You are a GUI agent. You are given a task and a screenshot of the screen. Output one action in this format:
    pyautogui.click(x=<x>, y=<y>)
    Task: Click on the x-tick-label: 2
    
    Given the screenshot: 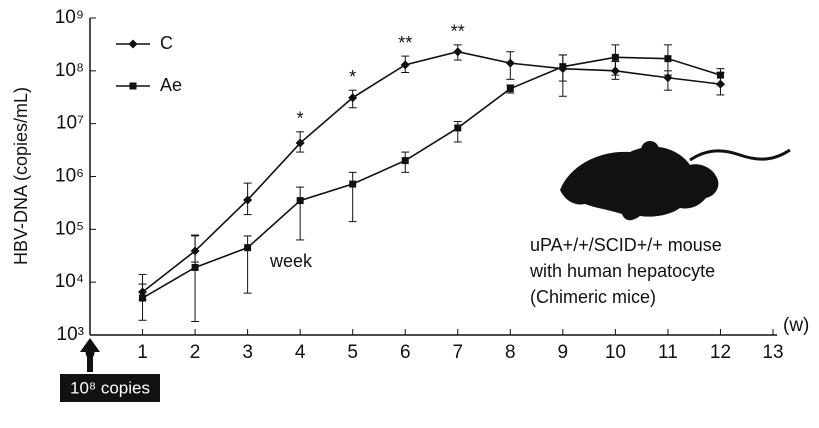 What is the action you would take?
    pyautogui.click(x=195, y=352)
    